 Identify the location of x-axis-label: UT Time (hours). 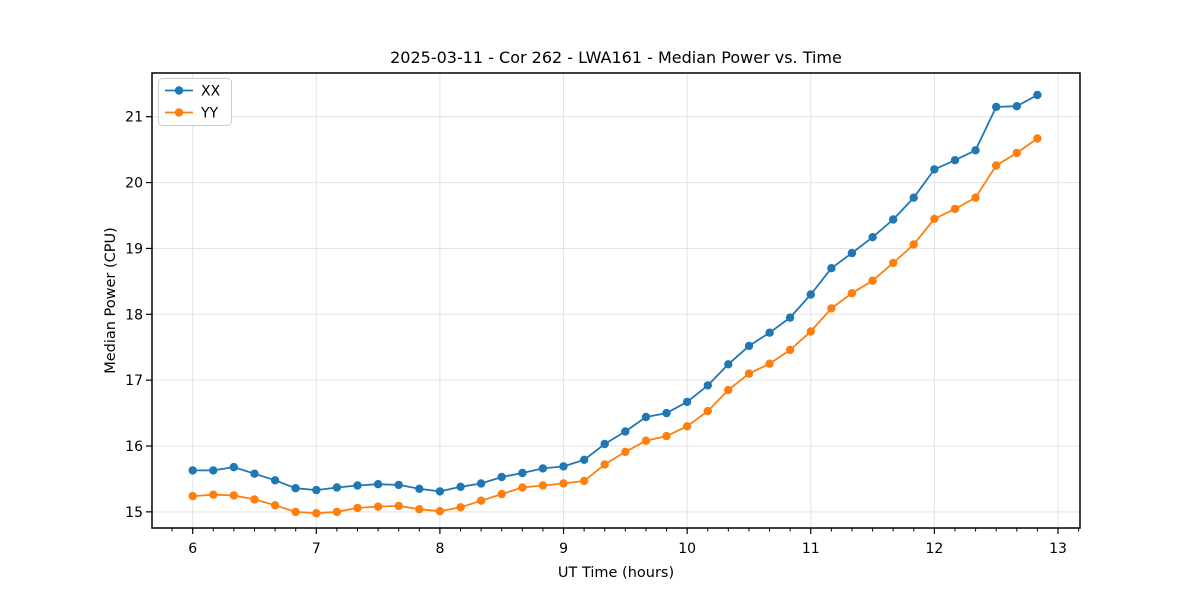
(616, 573).